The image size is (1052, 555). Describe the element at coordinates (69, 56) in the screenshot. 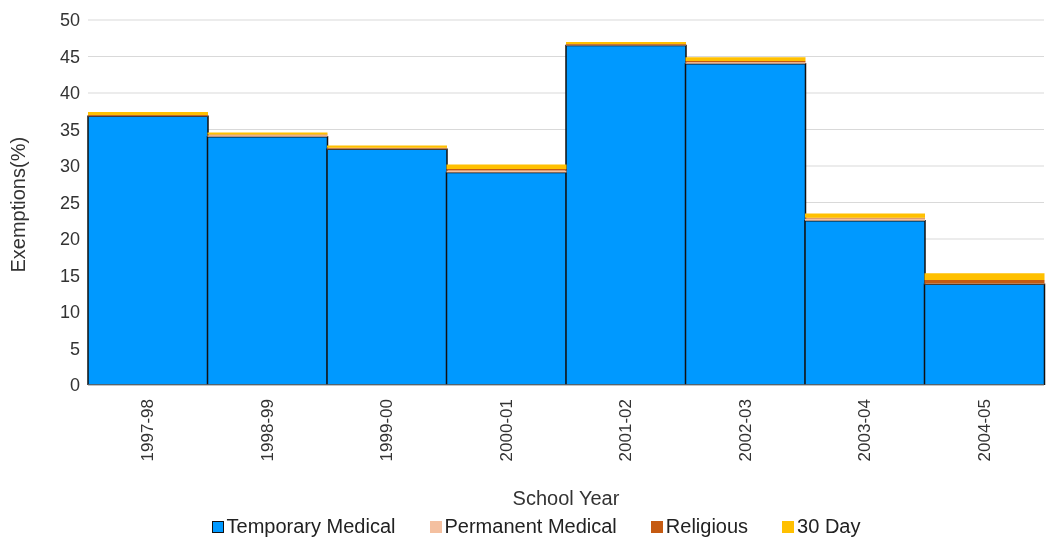

I see `y-tick-label: 45` at that location.